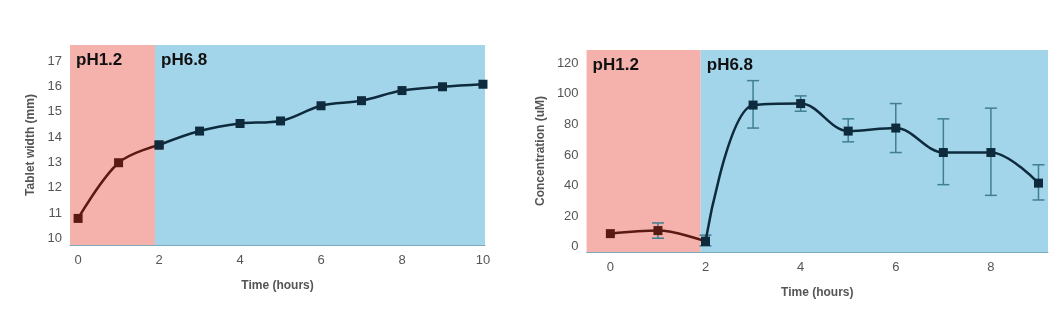  I want to click on x-tick-label: 10, so click(483, 259).